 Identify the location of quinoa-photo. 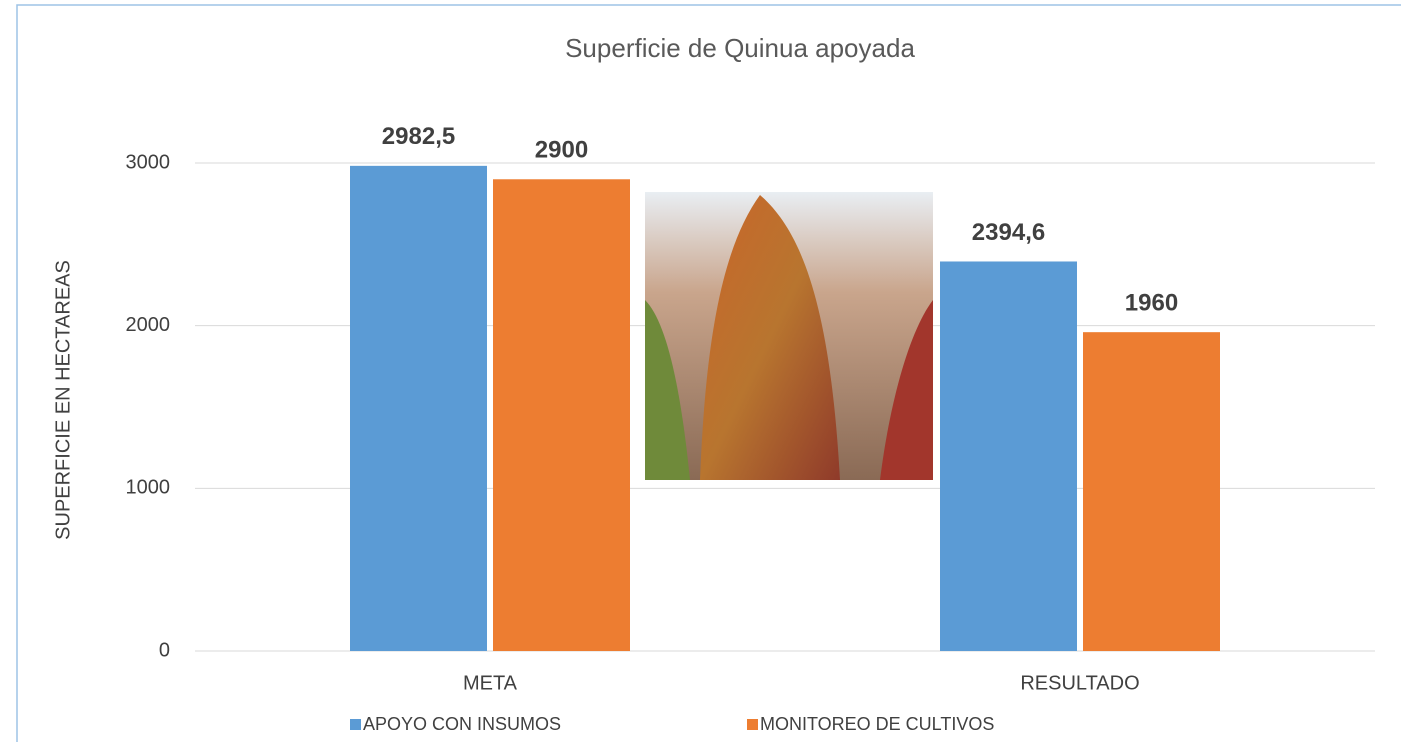
(789, 336).